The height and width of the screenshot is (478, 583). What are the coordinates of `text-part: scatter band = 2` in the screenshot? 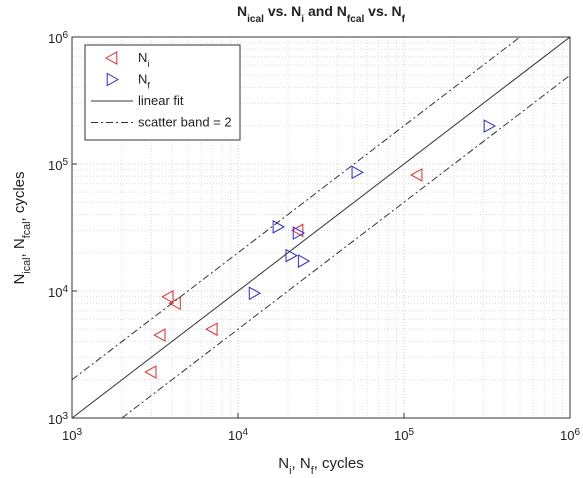 It's located at (185, 122).